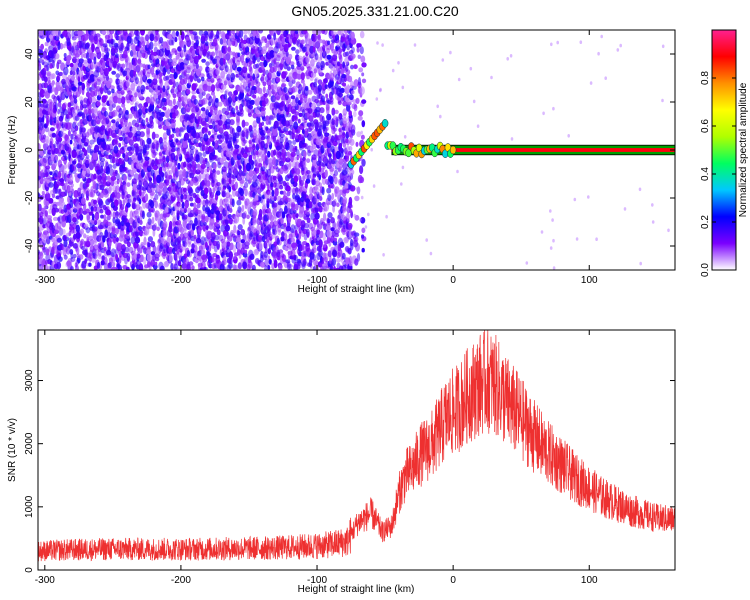 The width and height of the screenshot is (750, 600). I want to click on figure-title: GN05.2025.331.21.00.C20, so click(375, 11).